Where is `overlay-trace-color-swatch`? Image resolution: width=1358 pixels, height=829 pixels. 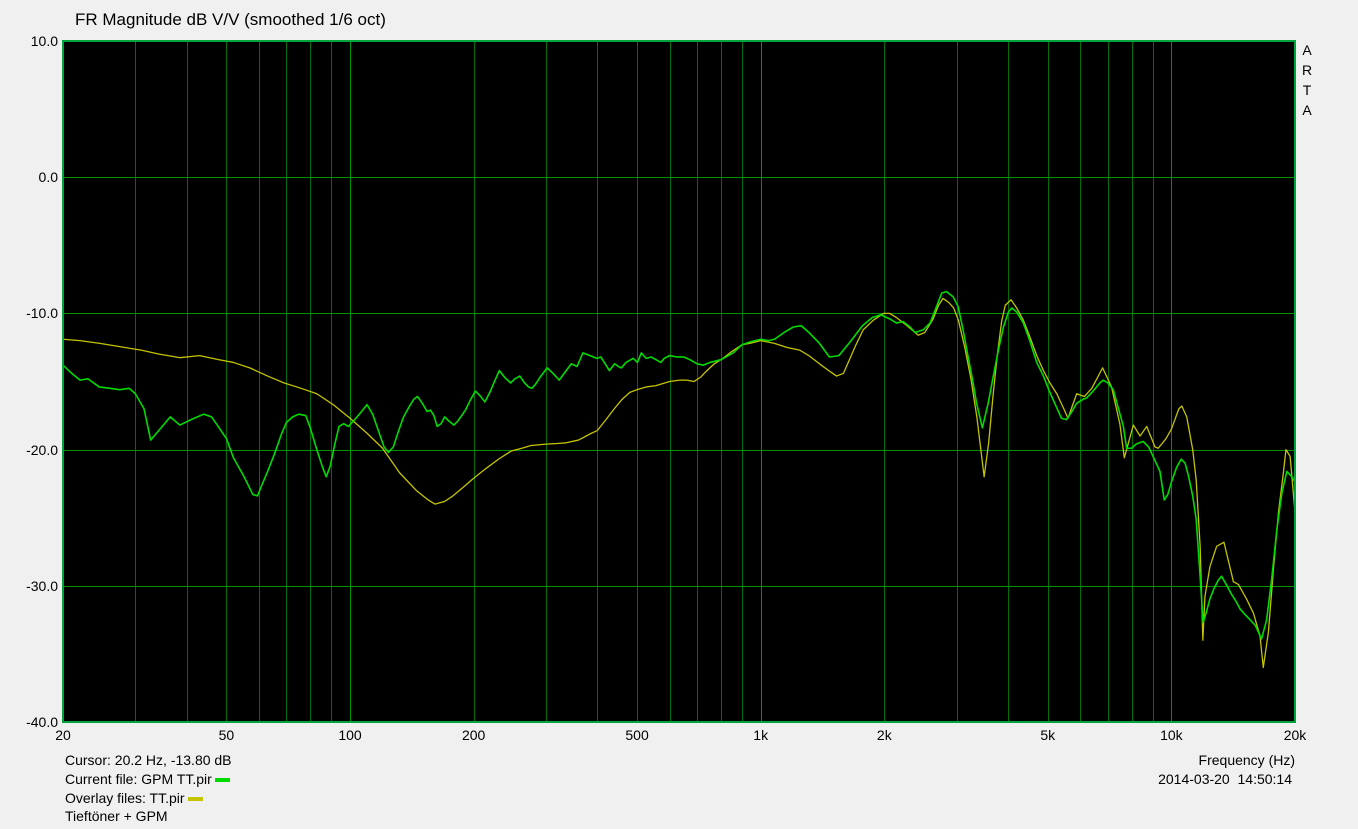 overlay-trace-color-swatch is located at coordinates (195, 799).